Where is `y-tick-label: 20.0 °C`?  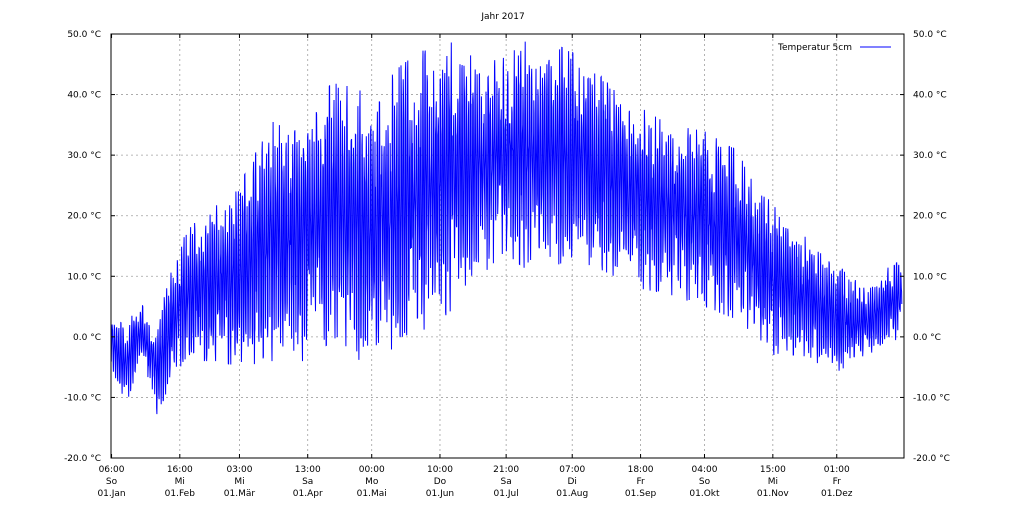 y-tick-label: 20.0 °C is located at coordinates (84, 217).